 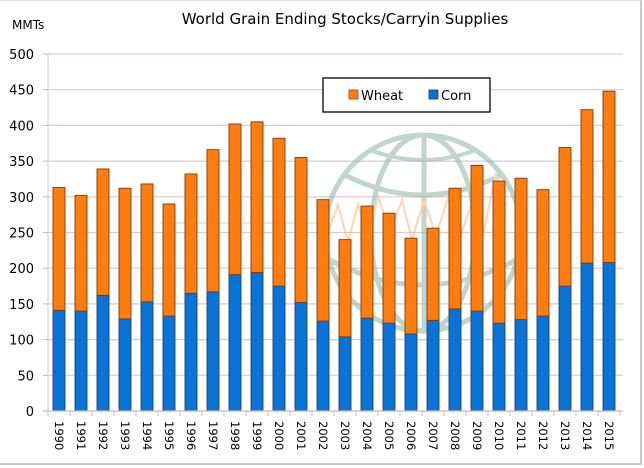 I want to click on bar-wheat-2001, so click(x=301, y=230).